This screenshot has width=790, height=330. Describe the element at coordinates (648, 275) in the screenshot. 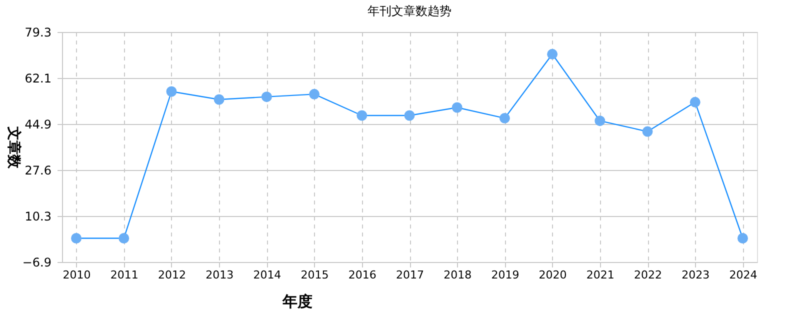

I see `x-tick-label: 2022` at that location.